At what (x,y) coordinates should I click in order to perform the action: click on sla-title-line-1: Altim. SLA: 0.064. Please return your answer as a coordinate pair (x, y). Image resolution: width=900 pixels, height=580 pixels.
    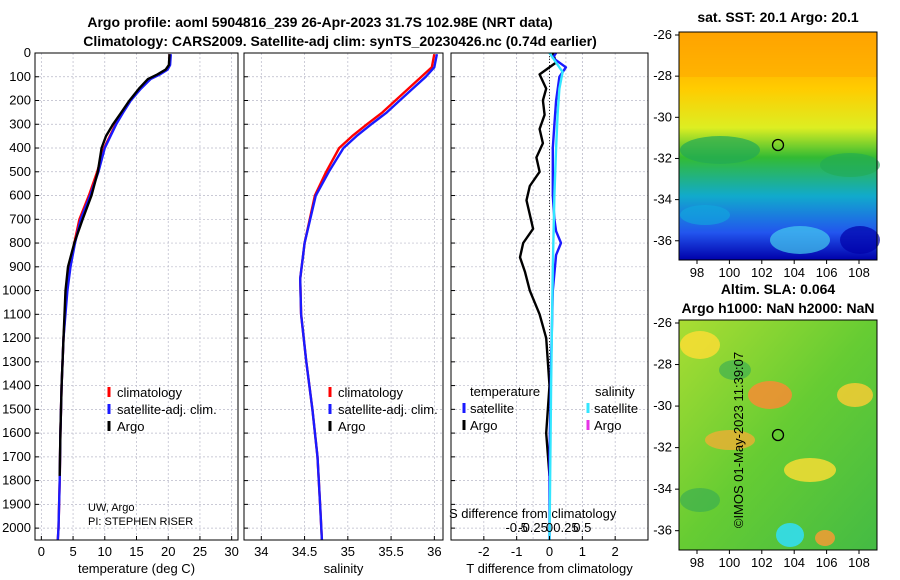
    Looking at the image, I should click on (778, 289).